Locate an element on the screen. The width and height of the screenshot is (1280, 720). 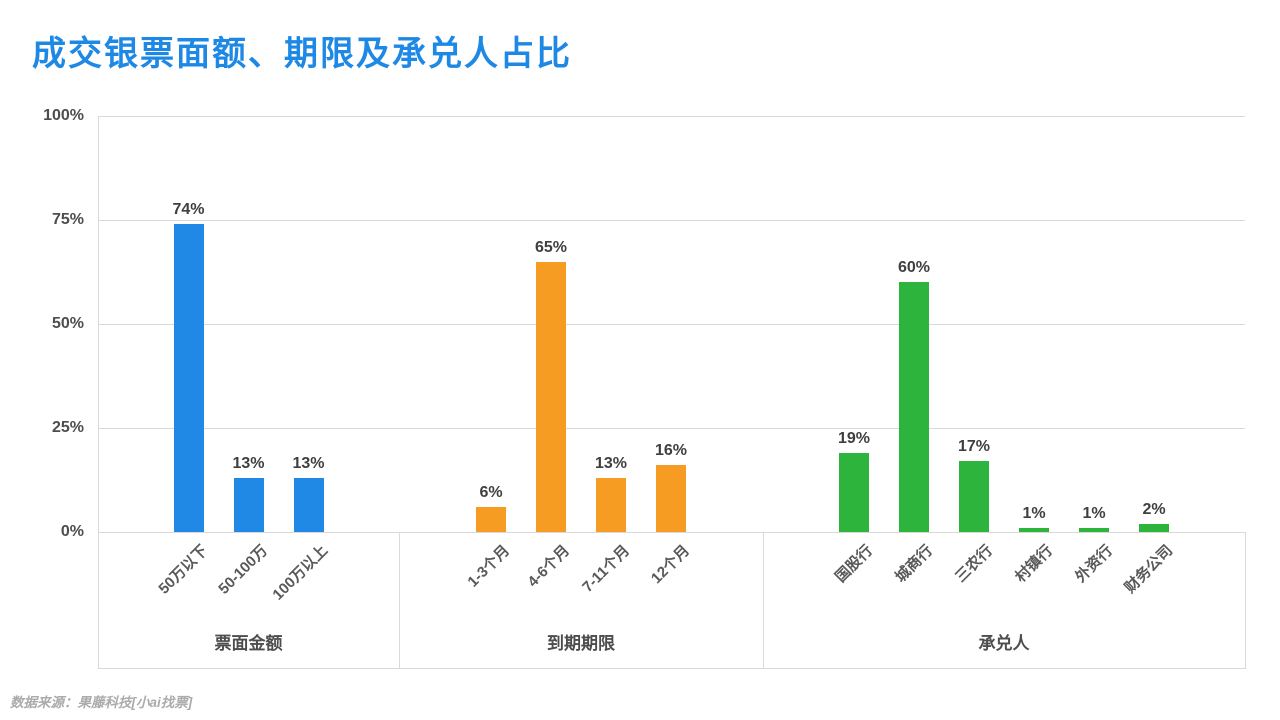
bar-value-label: 19% is located at coordinates (854, 438).